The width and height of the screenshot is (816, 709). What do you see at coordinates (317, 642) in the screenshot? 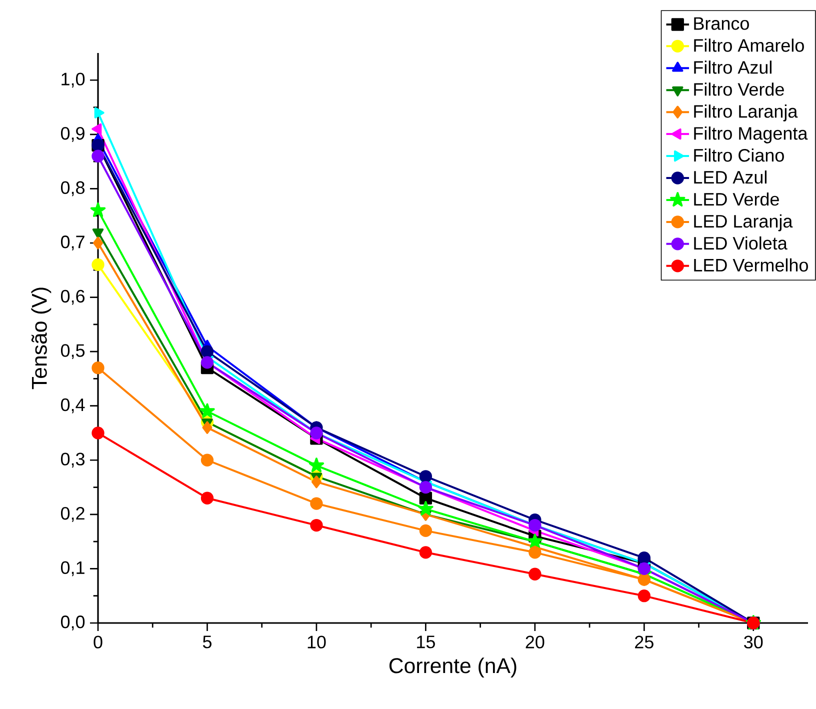
I see `x-tick-label: 10` at bounding box center [317, 642].